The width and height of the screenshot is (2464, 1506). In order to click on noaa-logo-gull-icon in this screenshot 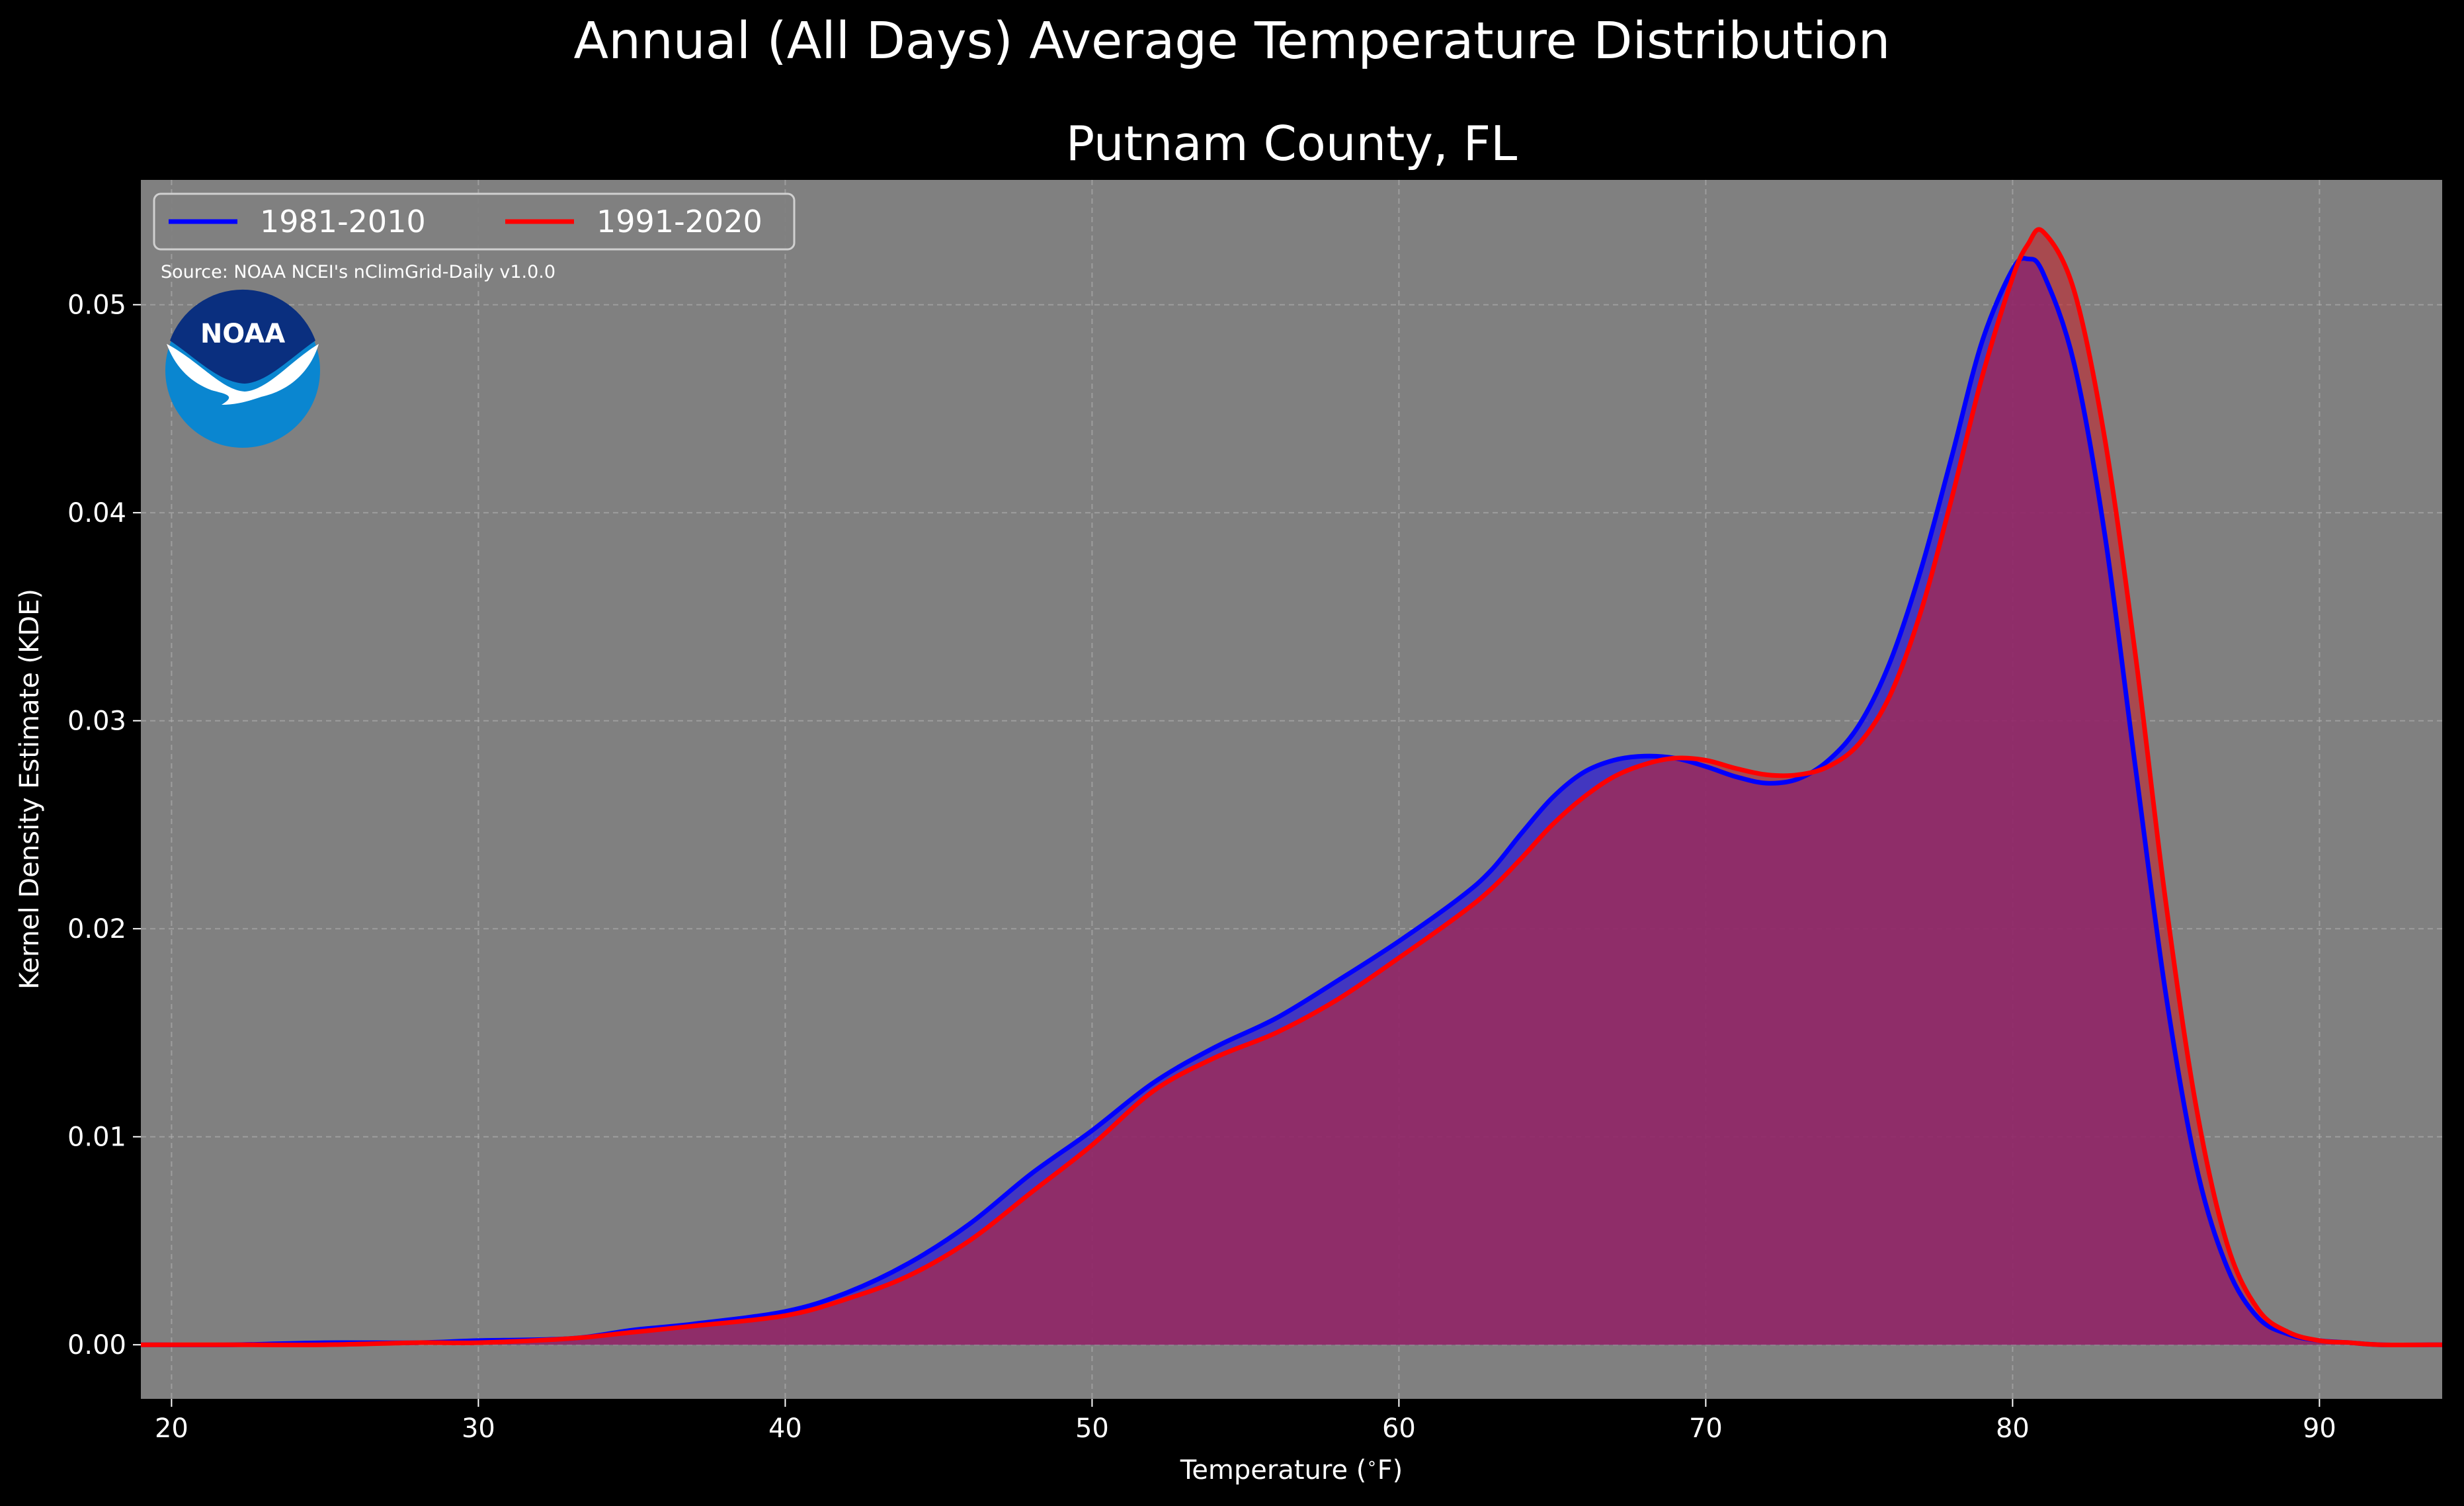, I will do `click(243, 374)`.